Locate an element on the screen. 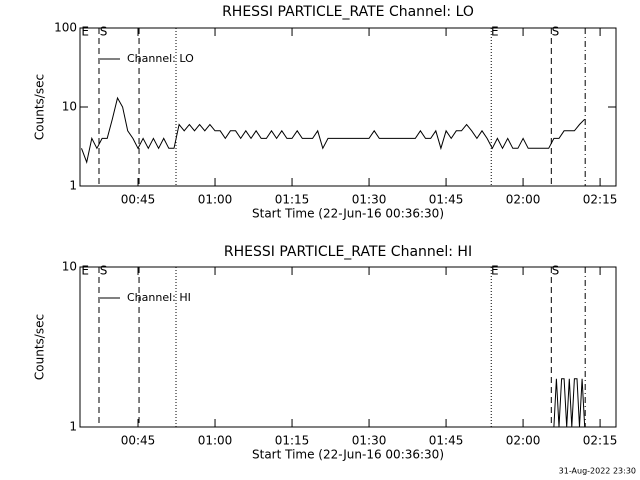  chart-title: RHESSI PARTICLE_RATE Channel: LO is located at coordinates (348, 12).